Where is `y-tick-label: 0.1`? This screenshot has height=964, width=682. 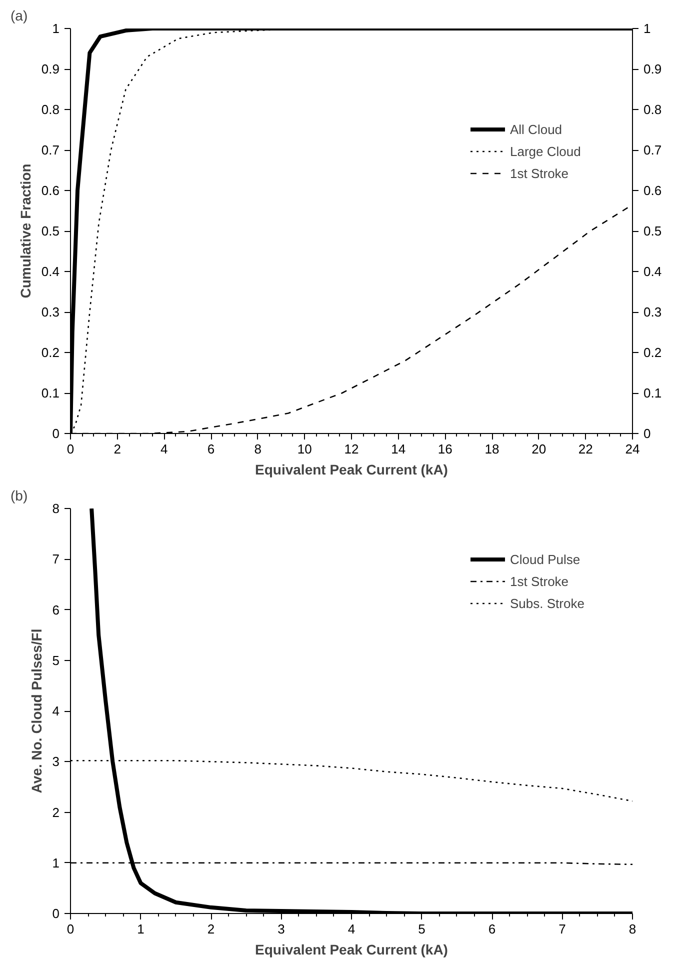
y-tick-label: 0.1 is located at coordinates (50, 393).